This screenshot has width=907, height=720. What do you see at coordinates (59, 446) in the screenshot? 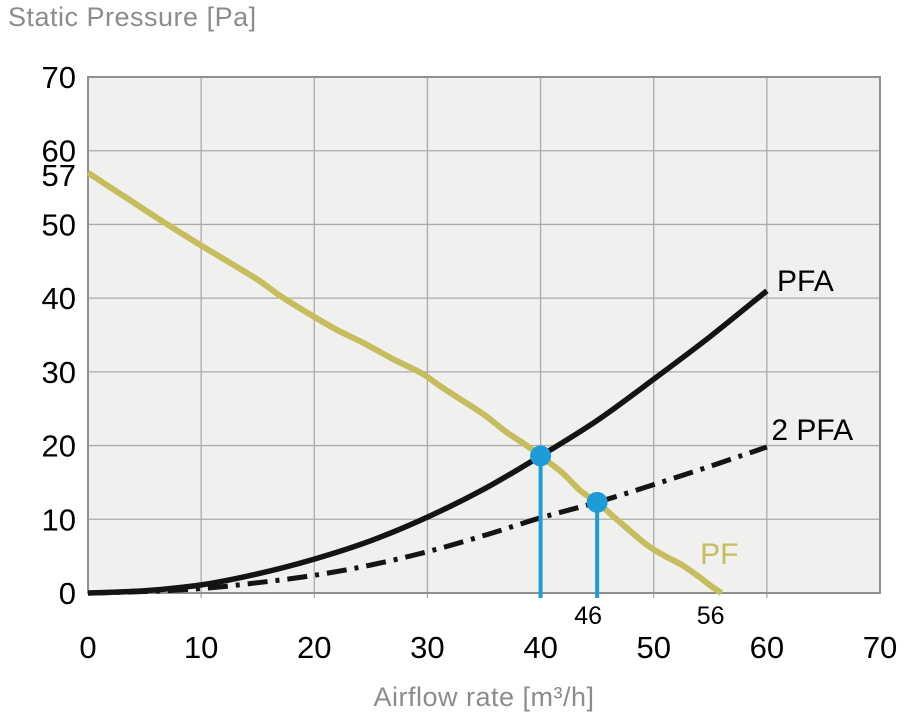
I see `y-tick-label: 20` at bounding box center [59, 446].